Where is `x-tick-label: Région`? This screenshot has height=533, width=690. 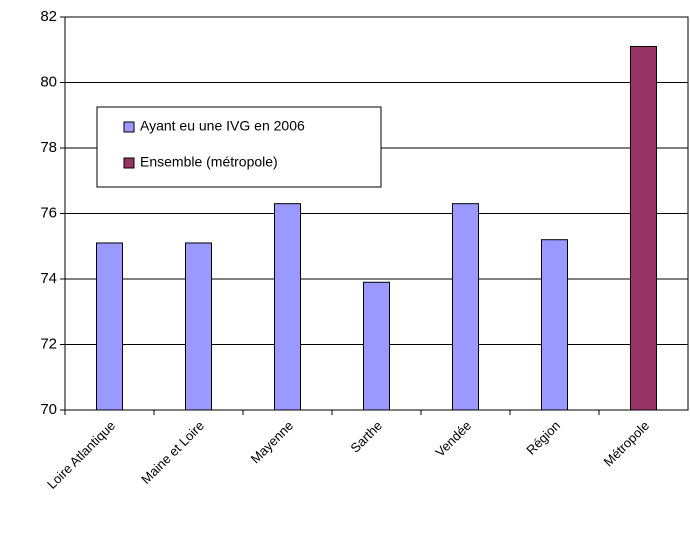
x-tick-label: Région is located at coordinates (543, 438).